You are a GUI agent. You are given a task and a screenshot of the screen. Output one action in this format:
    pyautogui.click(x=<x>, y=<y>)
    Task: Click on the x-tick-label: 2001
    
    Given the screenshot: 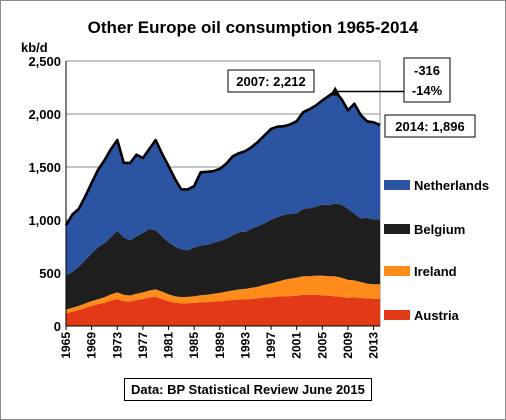 What is the action you would take?
    pyautogui.click(x=297, y=345)
    